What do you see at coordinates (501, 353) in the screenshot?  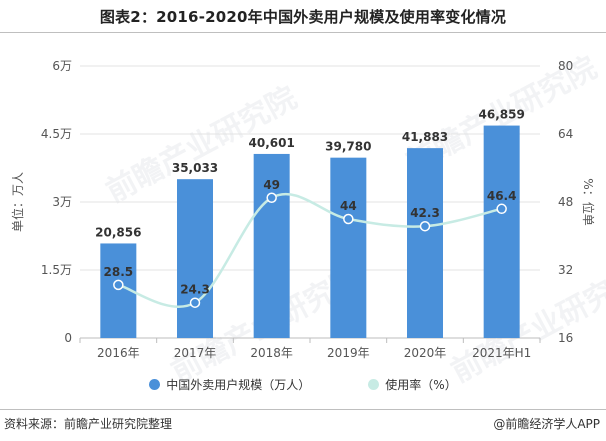 I see `x-tick-label: 2021年H1` at bounding box center [501, 353].